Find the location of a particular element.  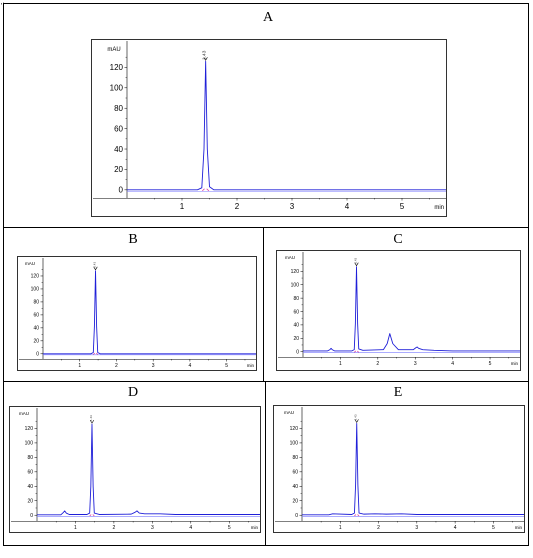

panel-b: B 0 20 40 60 80 100 120 mAU 1 2 3 4 5 min 1.43 is located at coordinates (137, 301).